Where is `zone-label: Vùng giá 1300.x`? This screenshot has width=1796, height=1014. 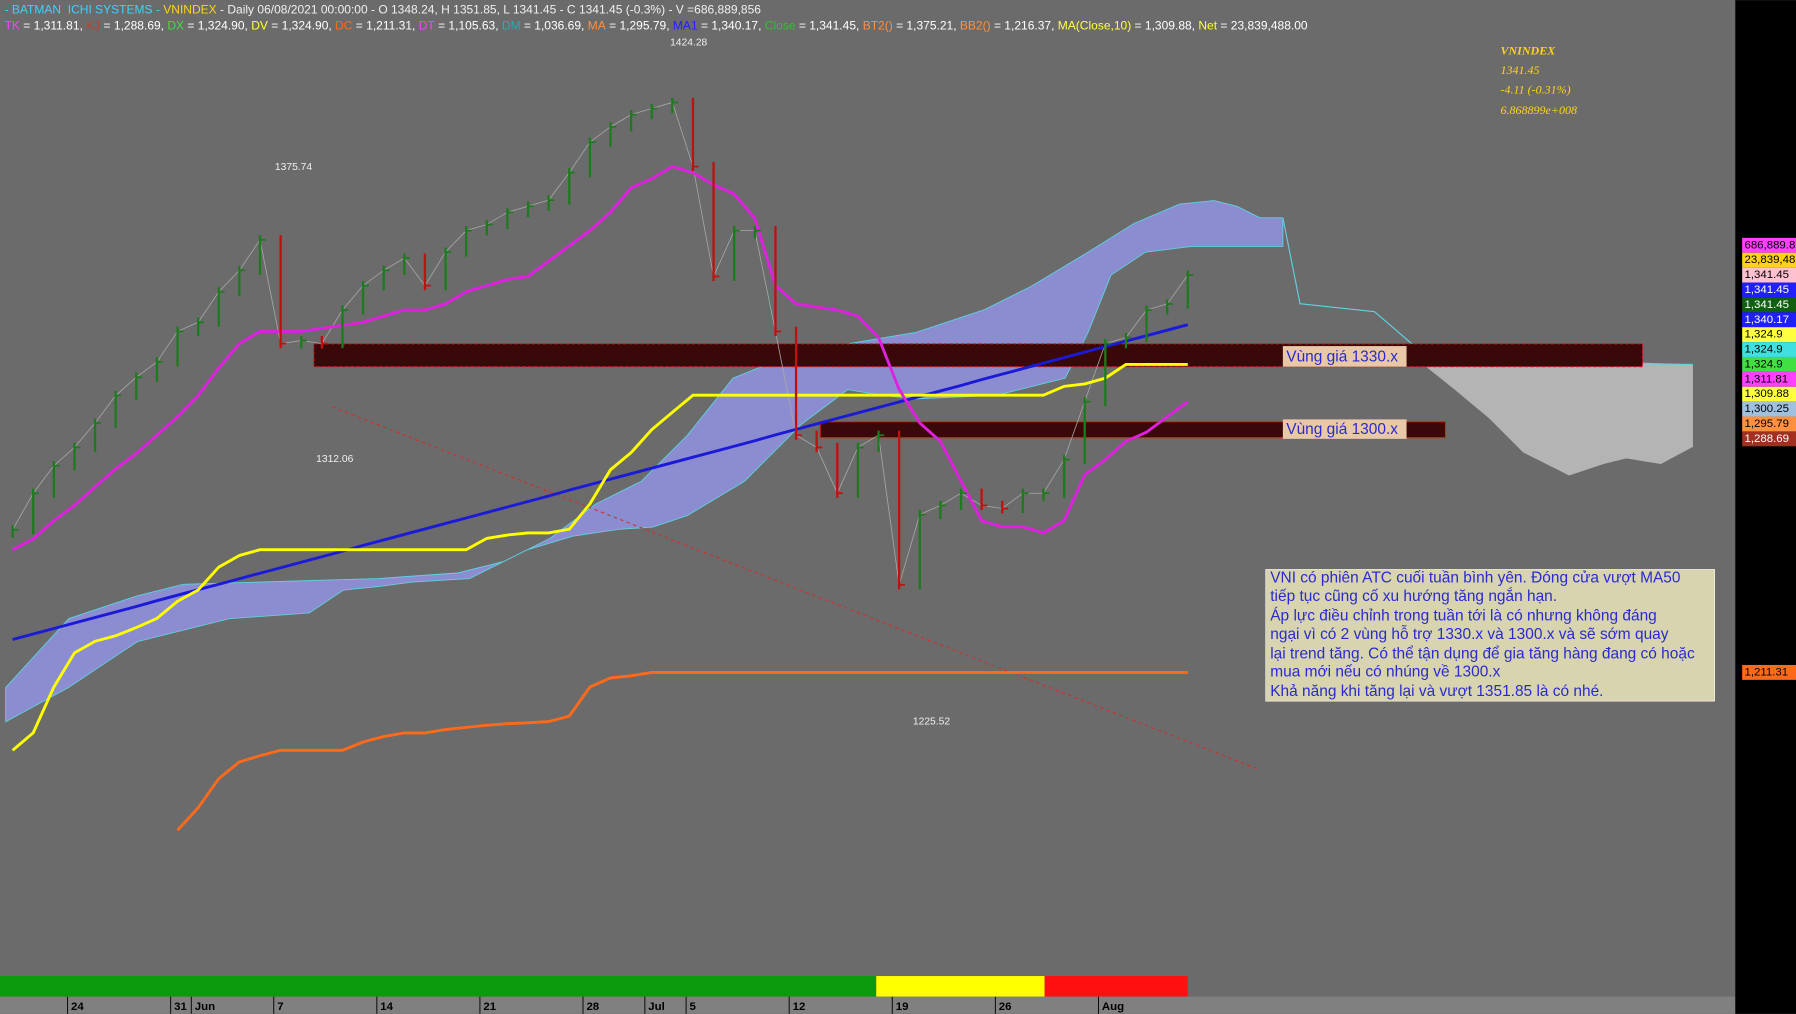
zone-label: Vùng giá 1300.x is located at coordinates (1342, 429).